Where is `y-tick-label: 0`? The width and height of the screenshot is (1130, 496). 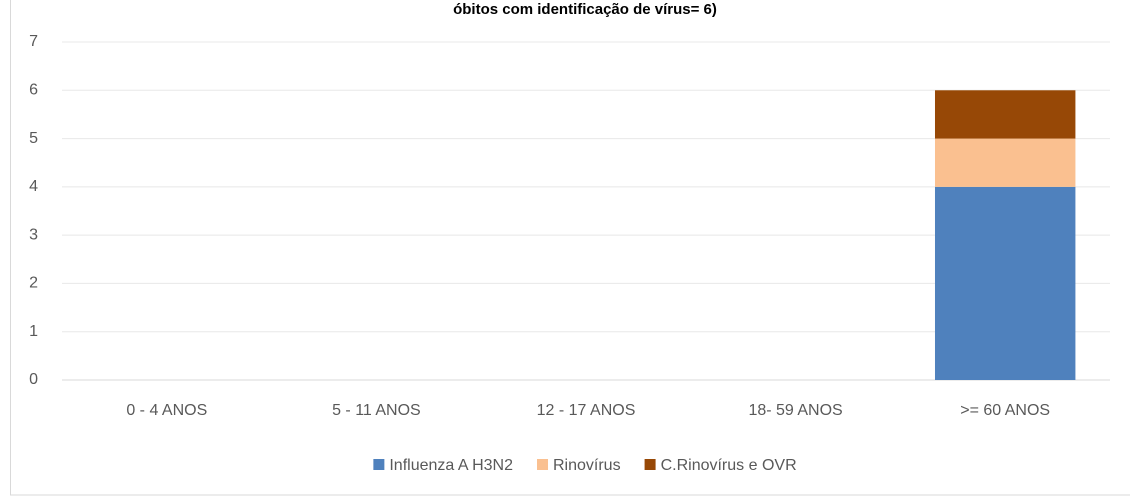 y-tick-label: 0 is located at coordinates (33, 379).